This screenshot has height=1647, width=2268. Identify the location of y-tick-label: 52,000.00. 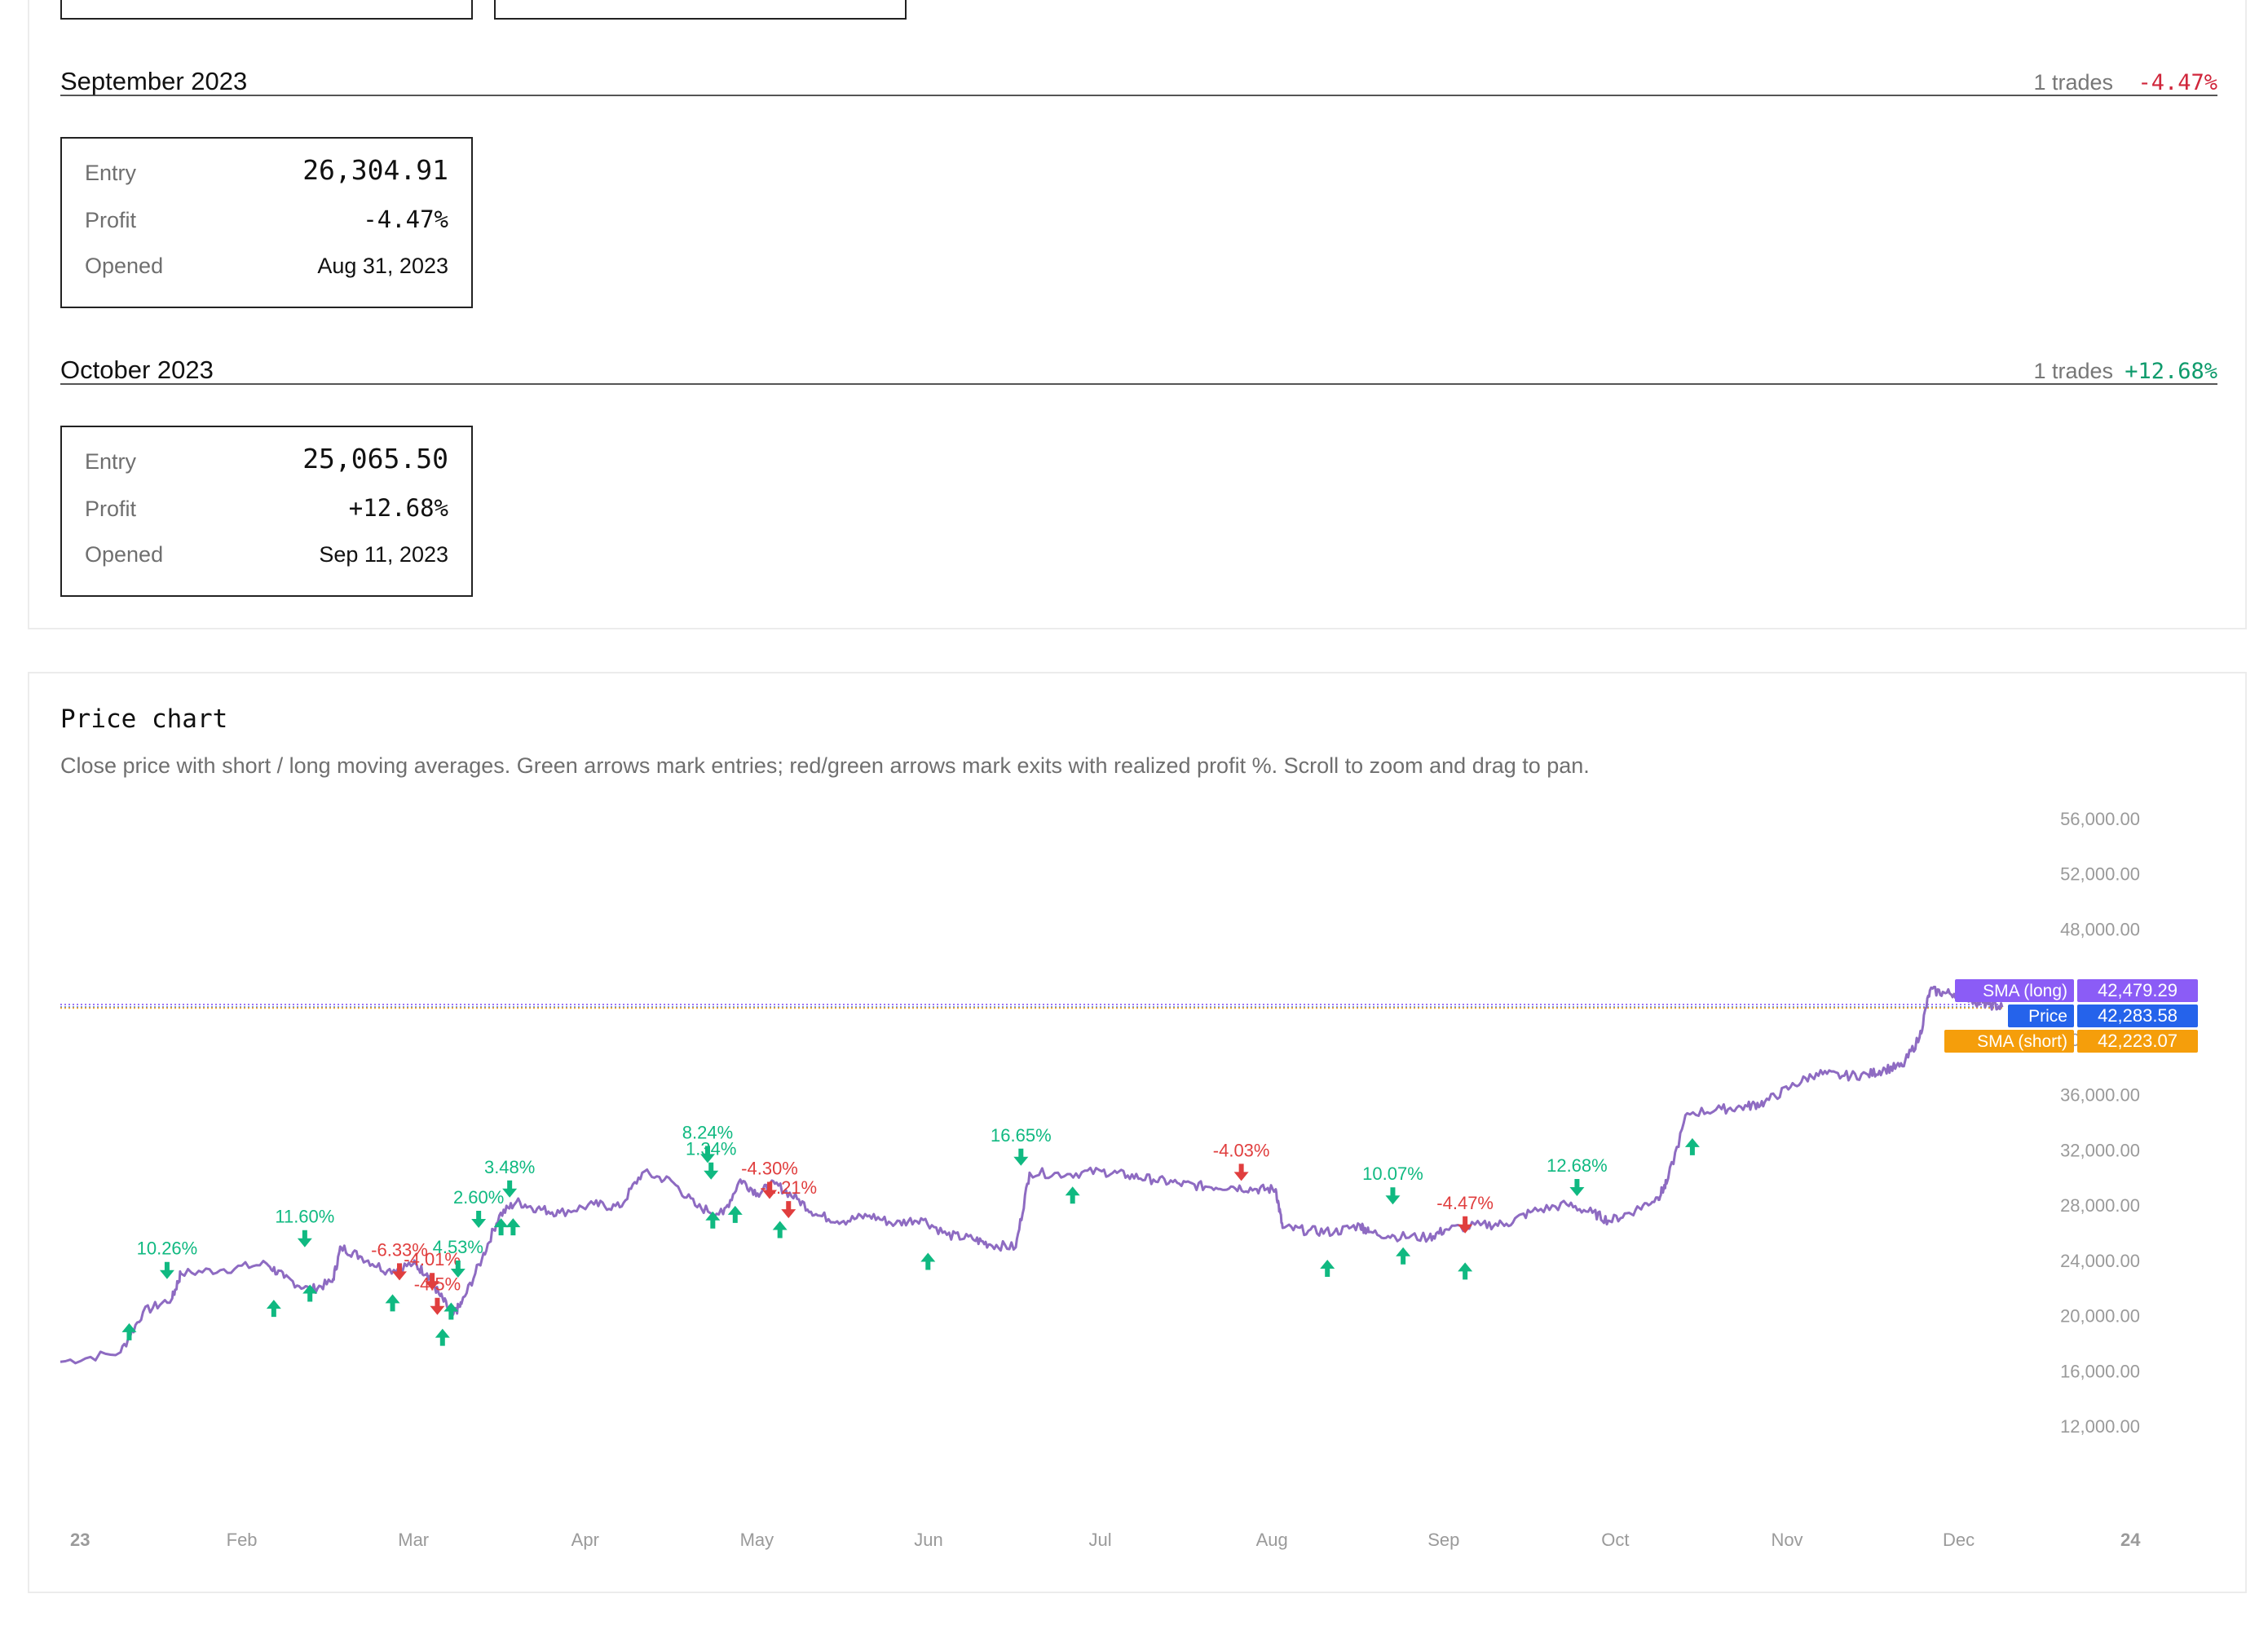
(2100, 874).